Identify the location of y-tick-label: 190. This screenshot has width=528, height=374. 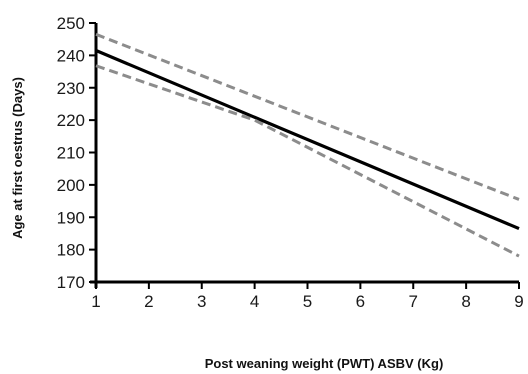
(71, 217).